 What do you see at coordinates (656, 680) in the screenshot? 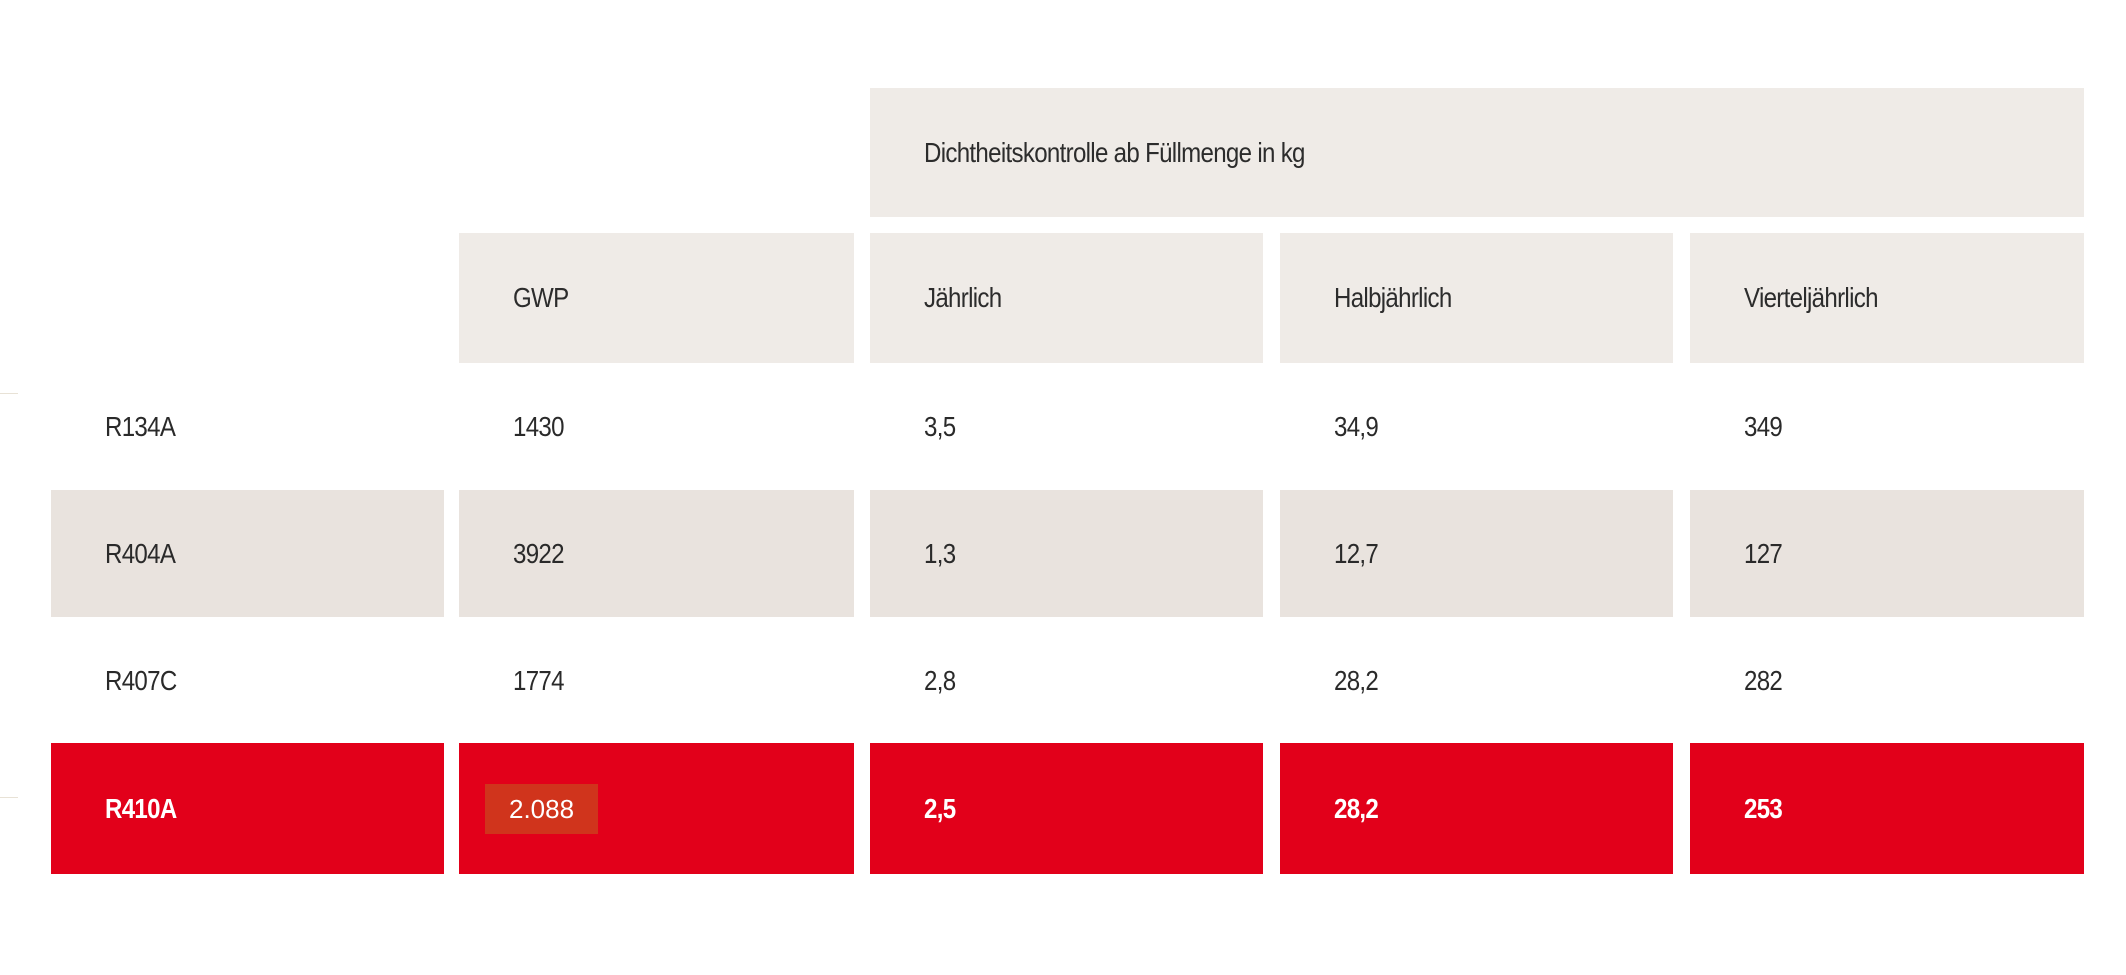
I see `cell-gwp: 1774` at bounding box center [656, 680].